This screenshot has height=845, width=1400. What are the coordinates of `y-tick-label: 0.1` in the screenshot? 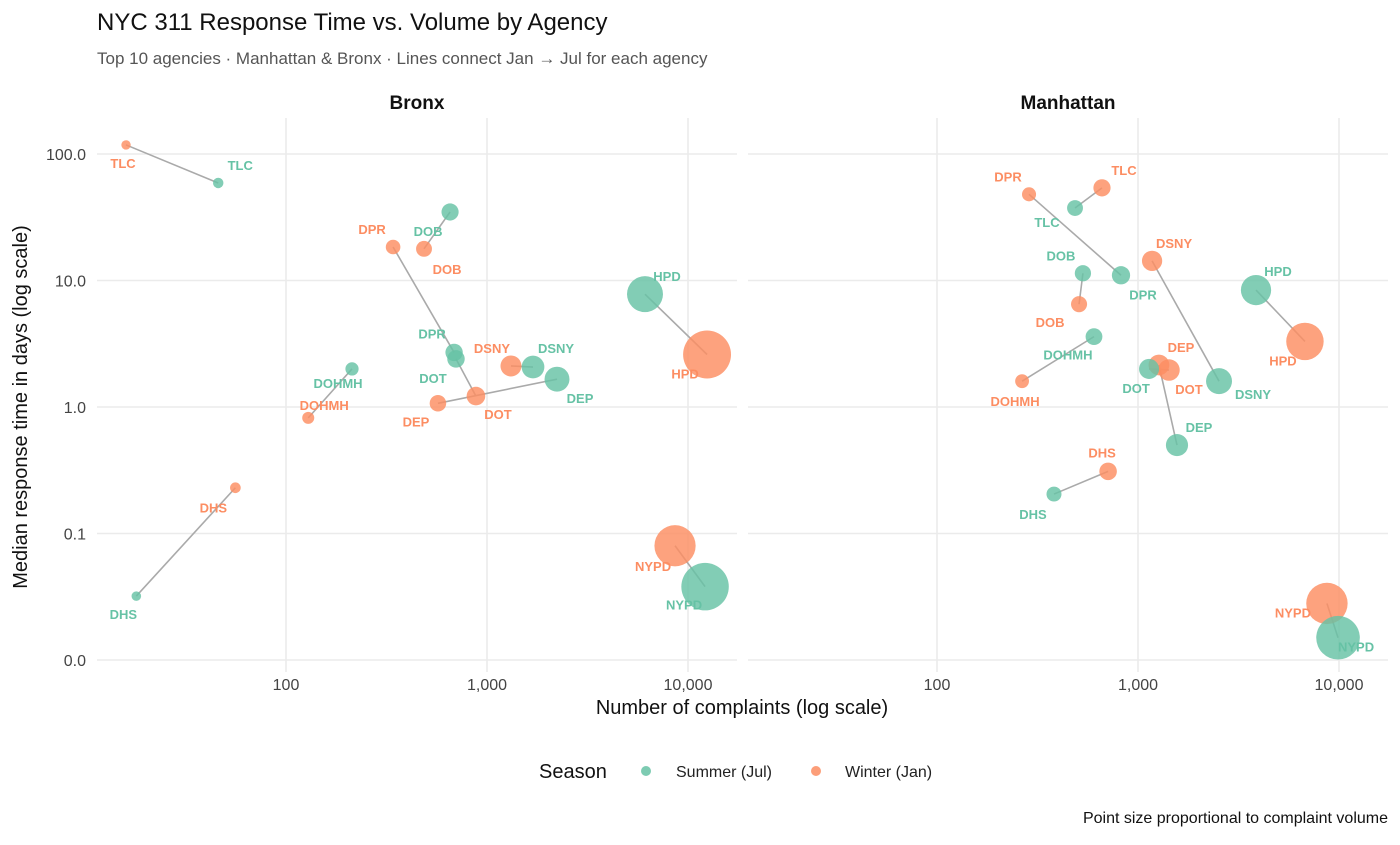 It's located at (75, 535).